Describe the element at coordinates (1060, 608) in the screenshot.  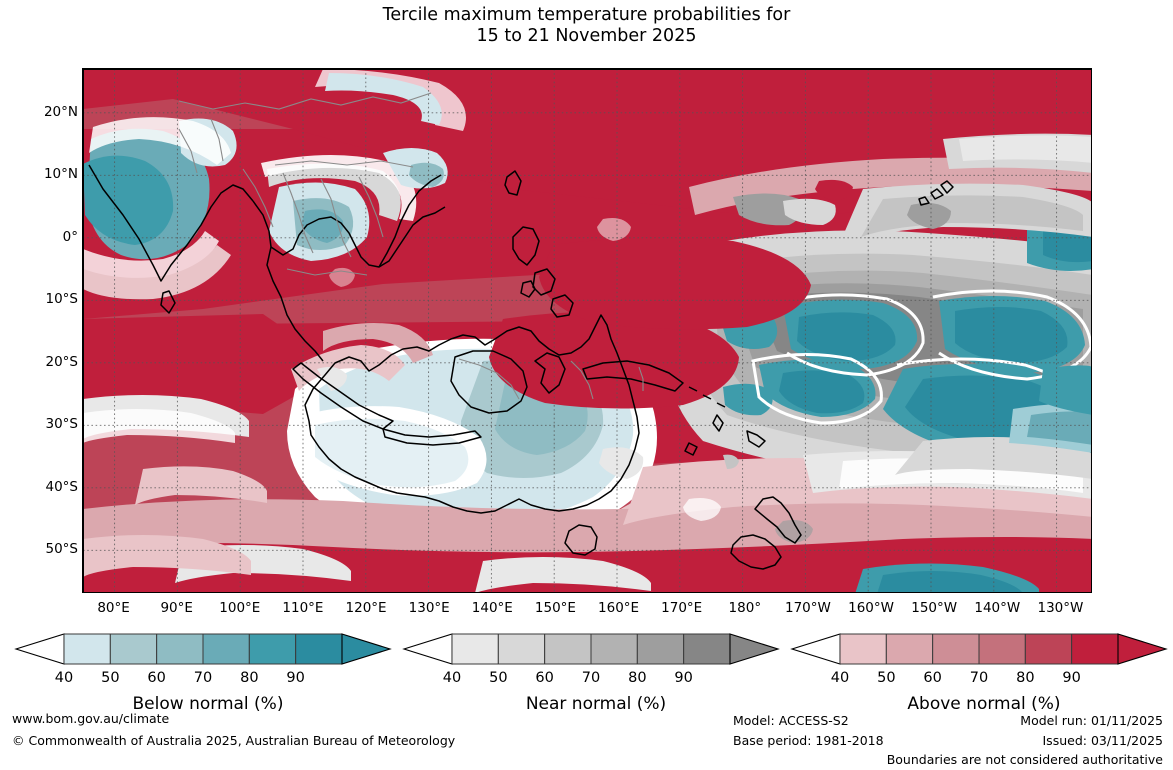
I see `x-tick-15: 130°W` at that location.